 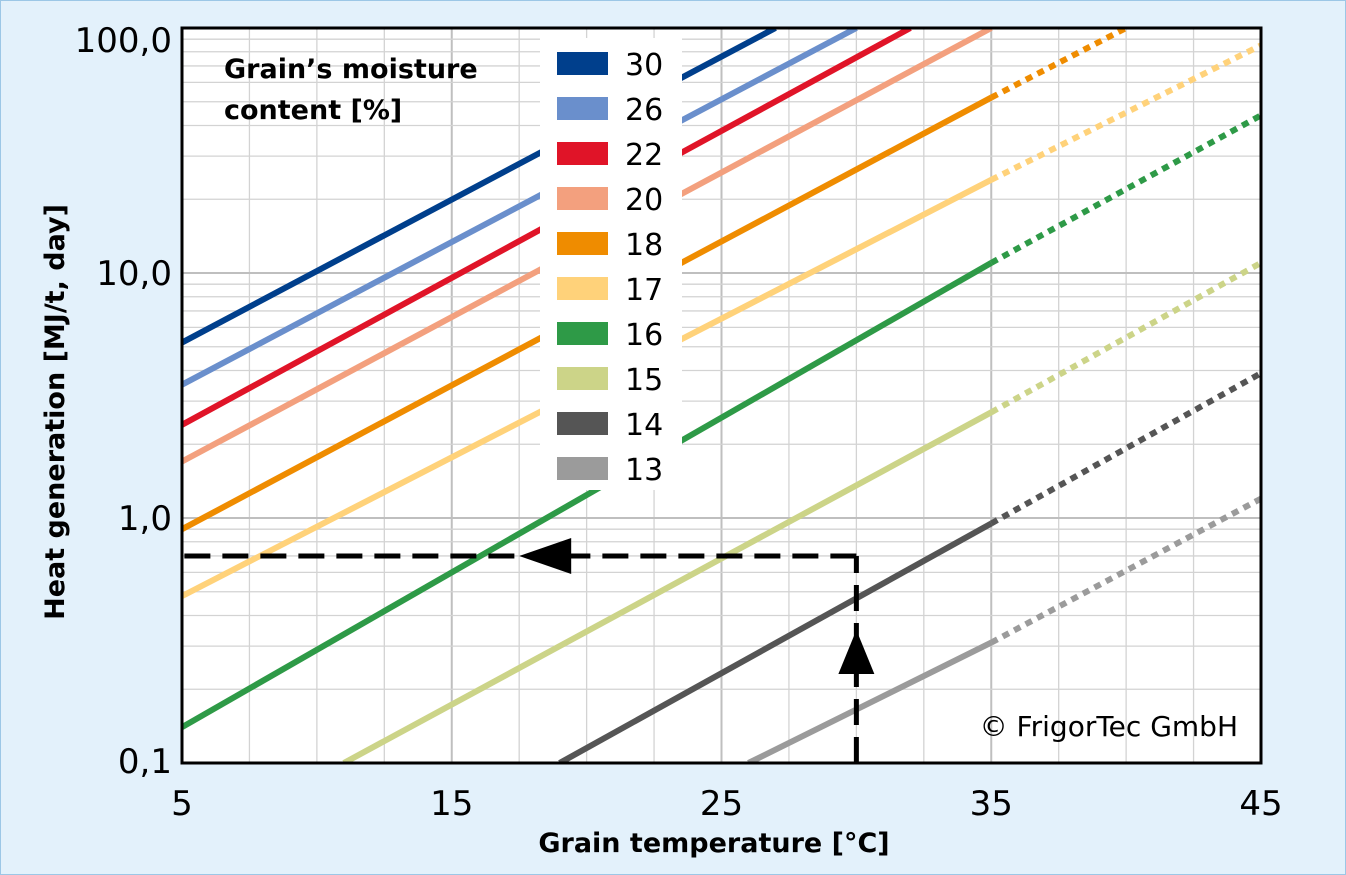 What do you see at coordinates (123, 41) in the screenshot?
I see `y-tick-label: 100,0` at bounding box center [123, 41].